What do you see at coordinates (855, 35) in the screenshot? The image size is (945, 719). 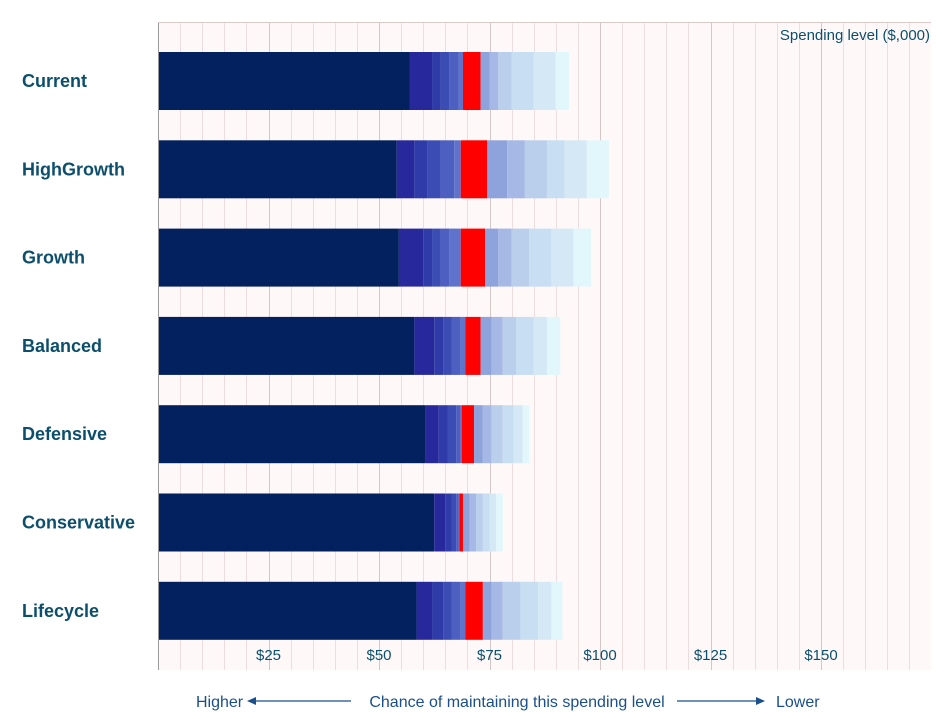 I see `x-axis-title: Spending level ($,000)` at bounding box center [855, 35].